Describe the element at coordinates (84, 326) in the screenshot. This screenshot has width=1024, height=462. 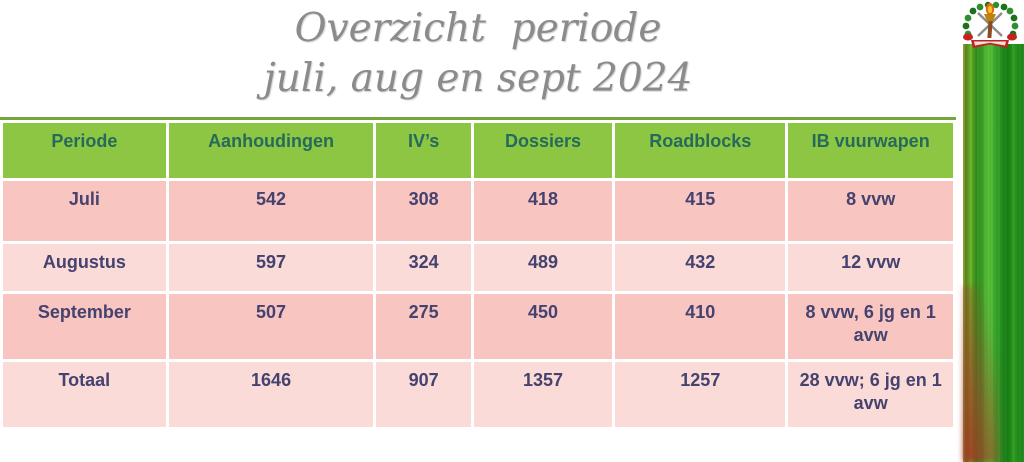
I see `row-label: September` at that location.